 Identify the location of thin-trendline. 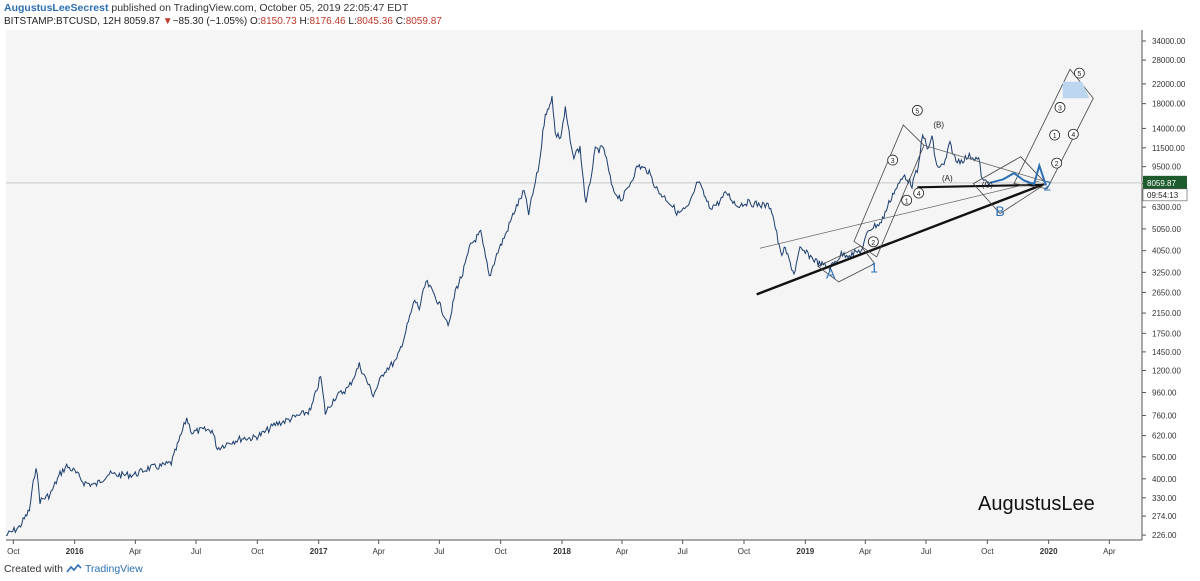
(899, 214).